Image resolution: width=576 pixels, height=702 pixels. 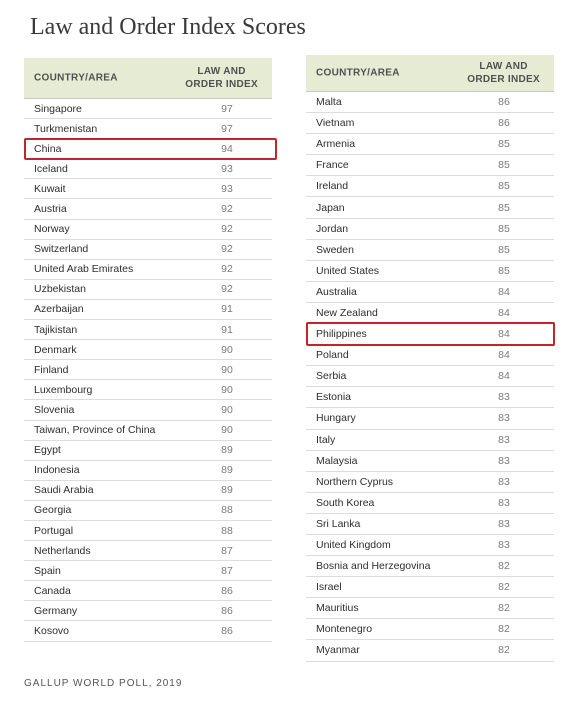 I want to click on page-title: Law and Order Index Scores, so click(x=168, y=27).